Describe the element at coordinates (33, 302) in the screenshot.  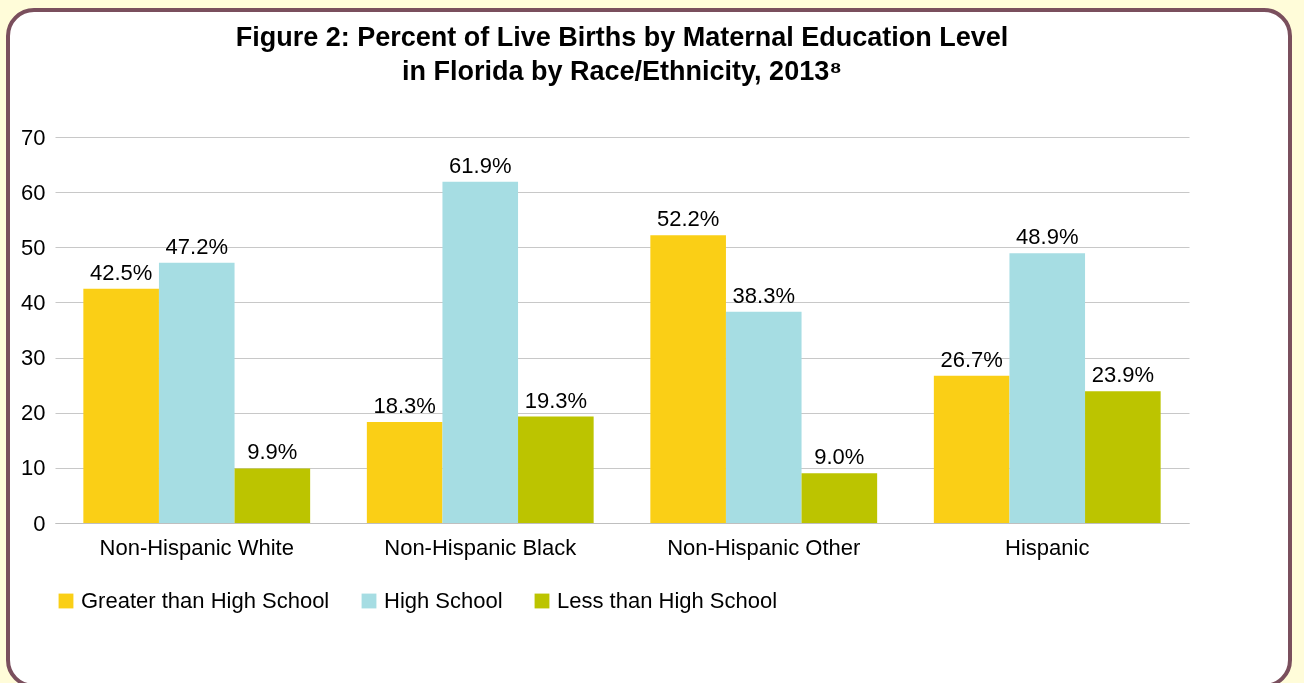
I see `y-tick-label: 40` at that location.